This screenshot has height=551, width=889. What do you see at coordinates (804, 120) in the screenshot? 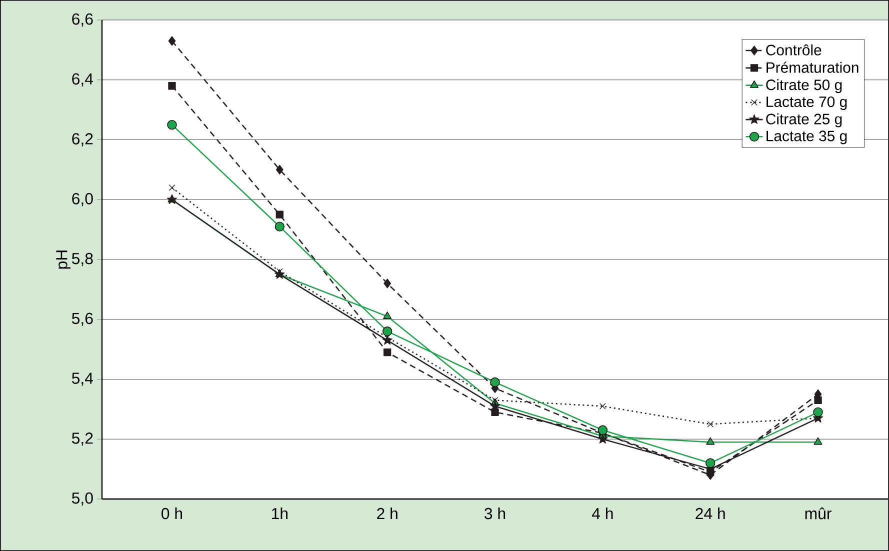
I see `legend-label: Citrate 25 g` at bounding box center [804, 120].